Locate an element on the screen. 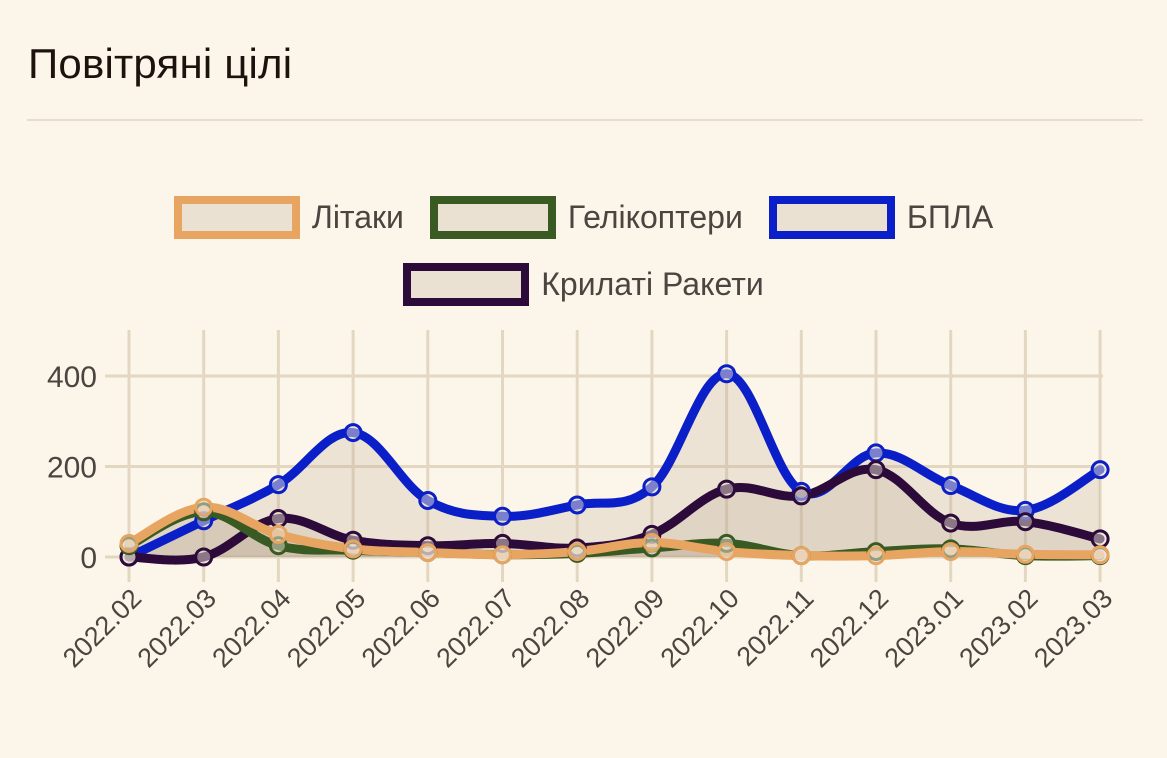 This screenshot has width=1167, height=758. page-title: Повітряні цілі is located at coordinates (160, 63).